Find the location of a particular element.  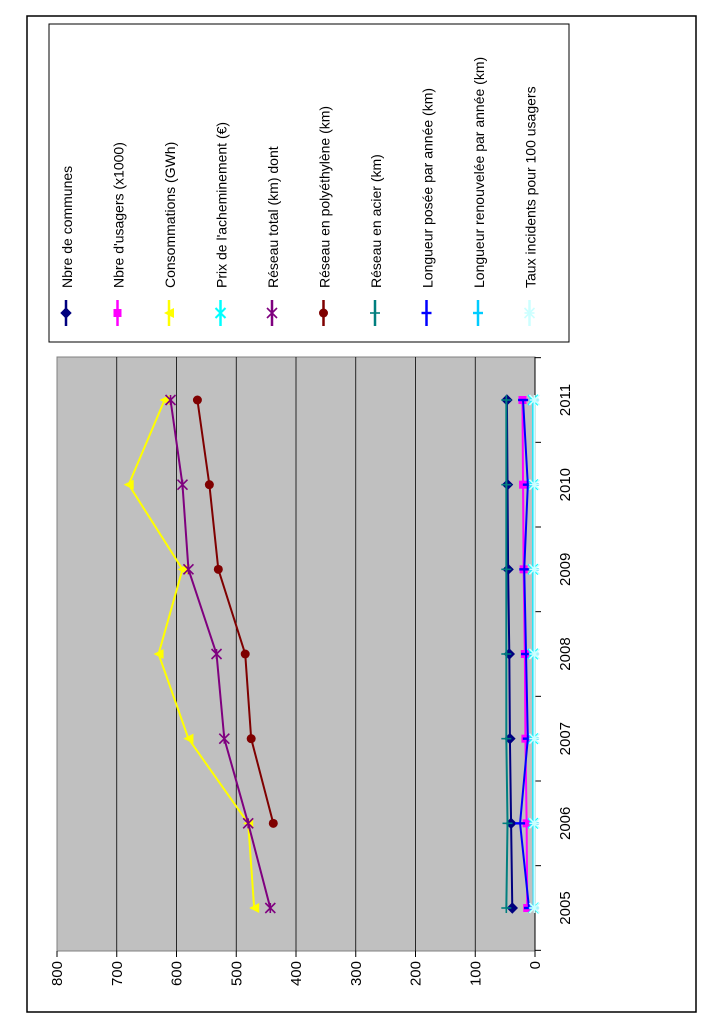

legend-label: Taux incidents pour 100 usagers is located at coordinates (531, 187).